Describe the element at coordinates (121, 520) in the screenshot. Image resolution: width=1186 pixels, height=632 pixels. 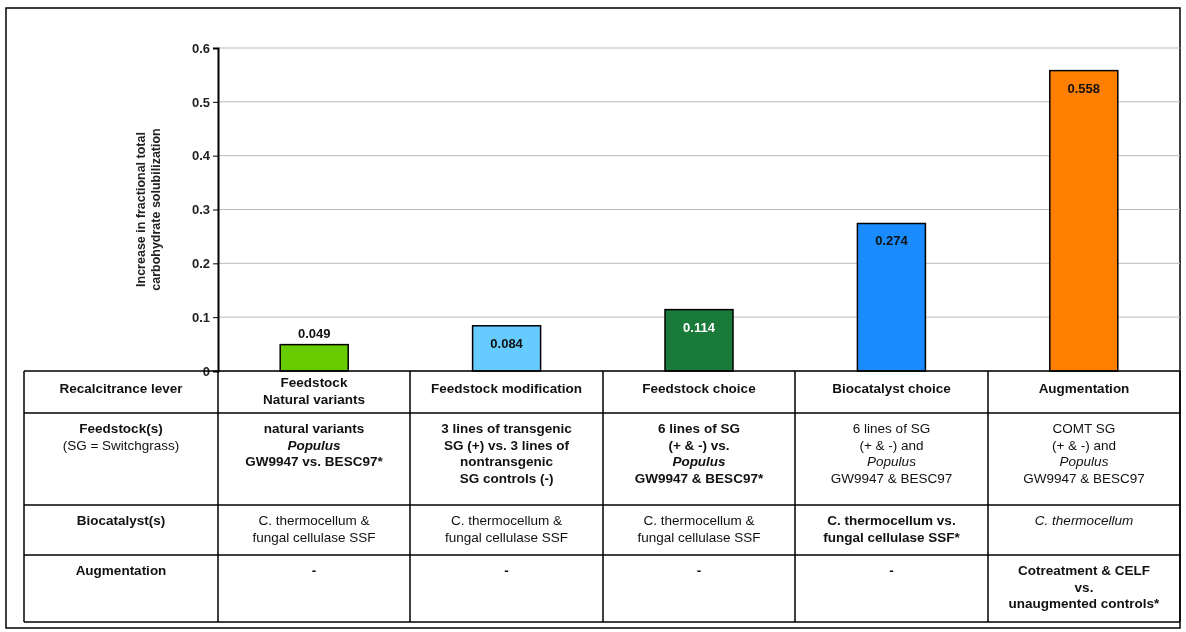
I see `text: Biocatalyst(s)` at that location.